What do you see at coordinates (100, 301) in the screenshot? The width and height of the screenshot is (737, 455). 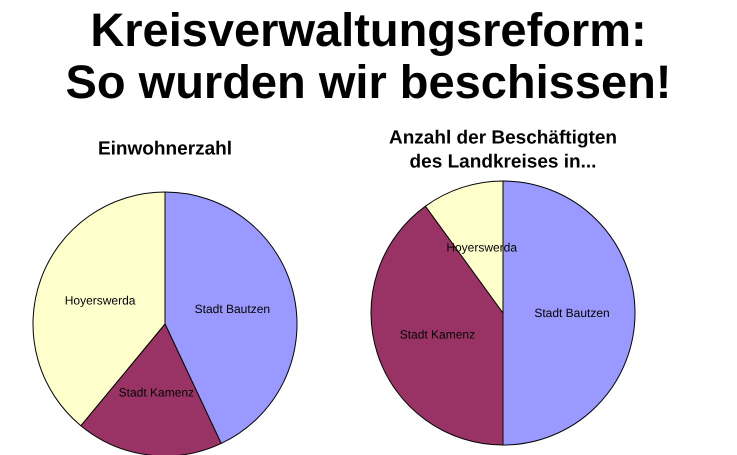 I see `slice-label: Hoyerswerda` at bounding box center [100, 301].